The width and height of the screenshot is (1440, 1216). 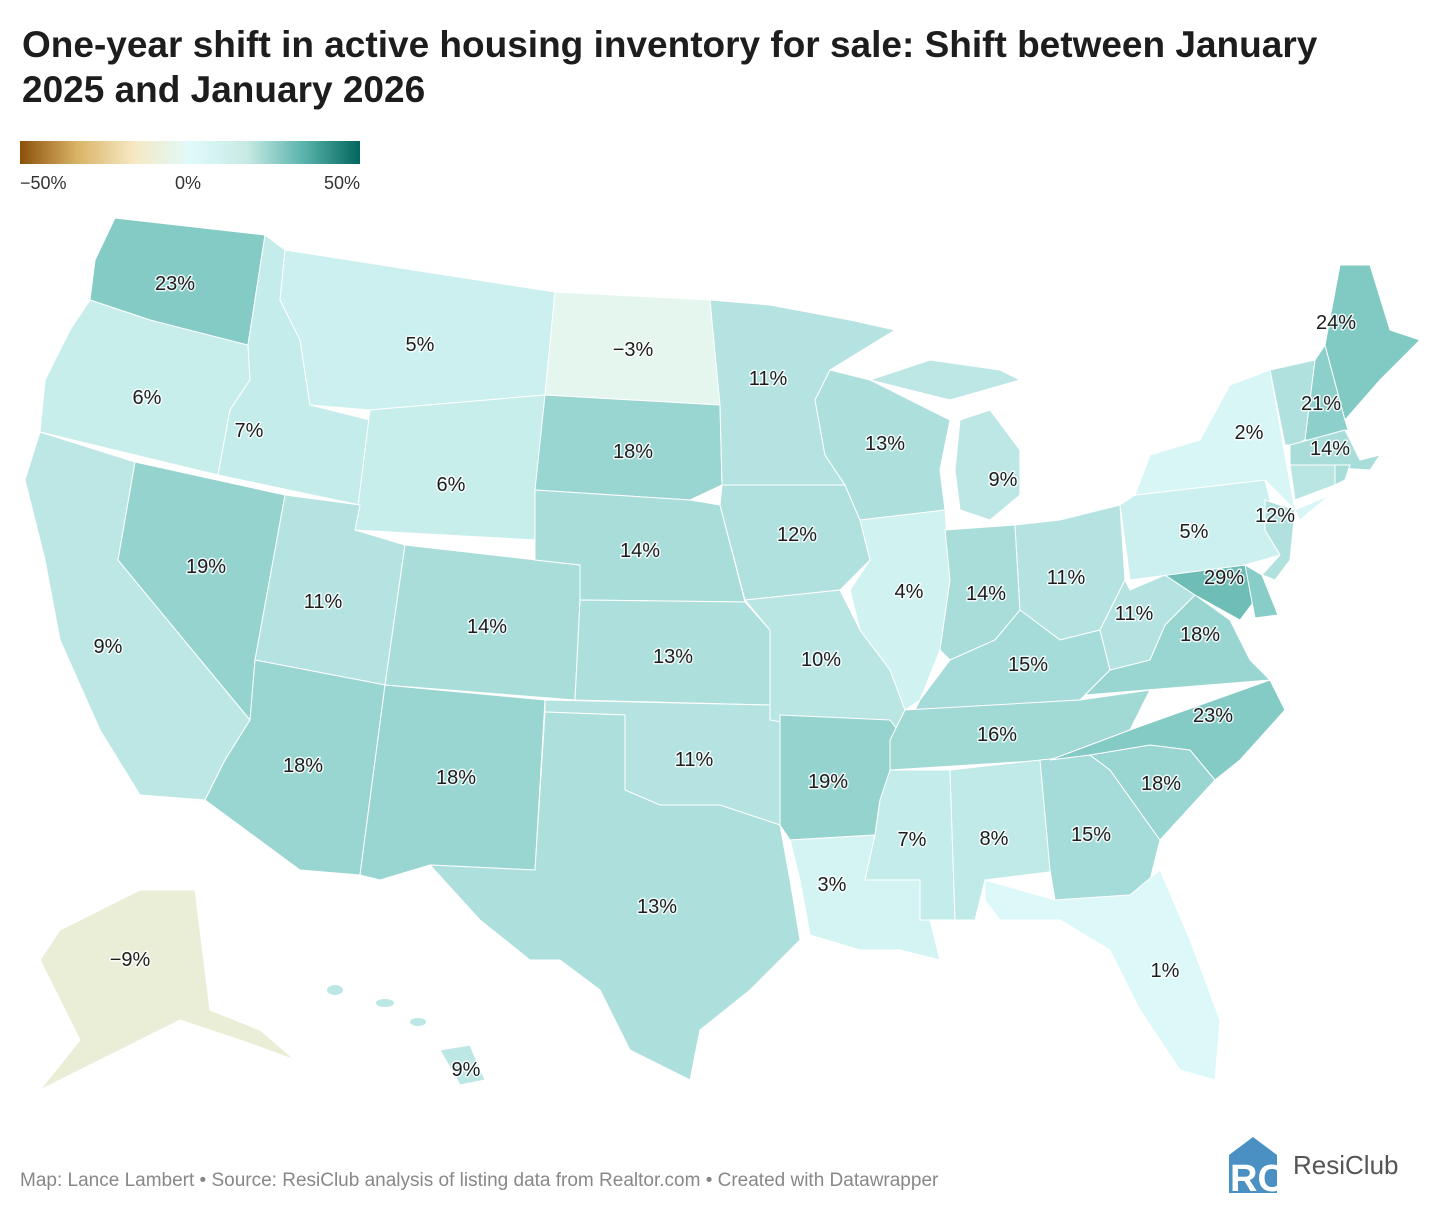 What do you see at coordinates (1261, 591) in the screenshot?
I see `state-de` at bounding box center [1261, 591].